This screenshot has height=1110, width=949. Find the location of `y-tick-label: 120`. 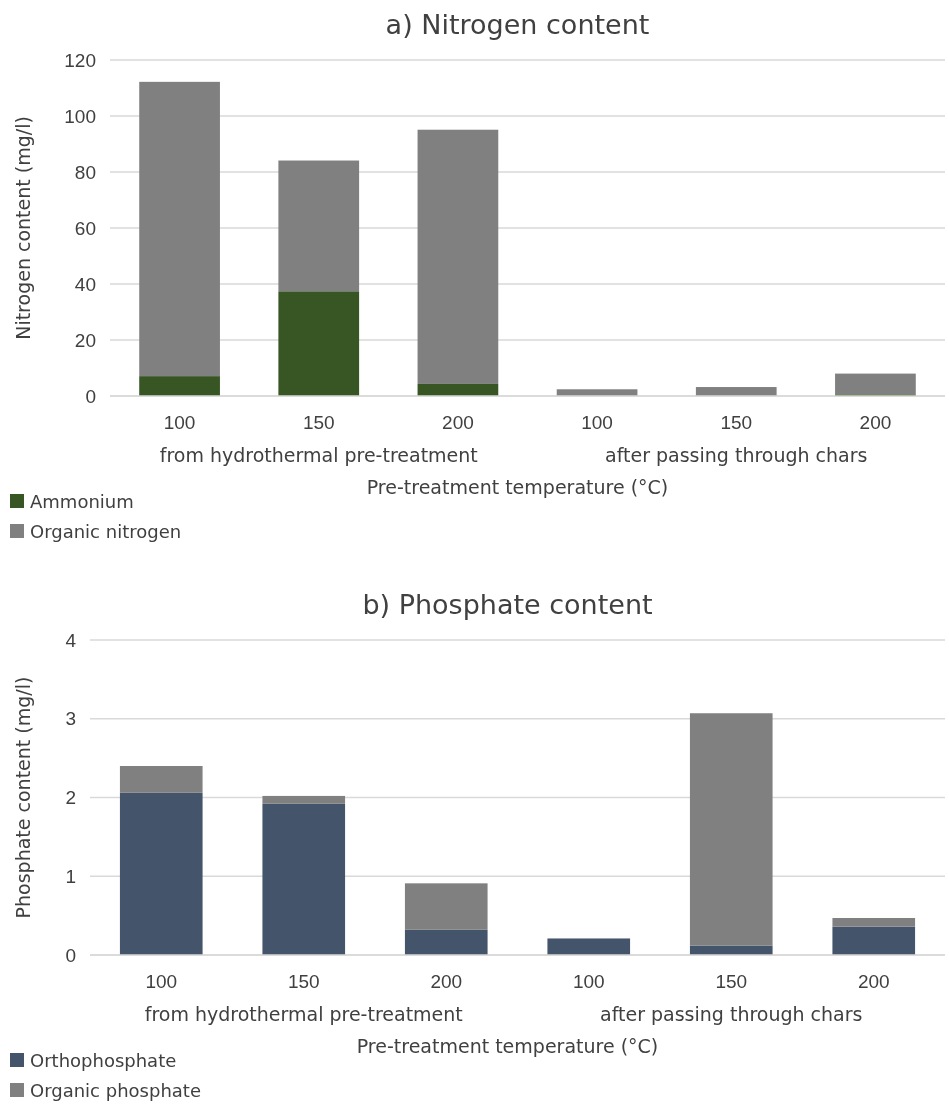

y-tick-label: 120 is located at coordinates (80, 60).